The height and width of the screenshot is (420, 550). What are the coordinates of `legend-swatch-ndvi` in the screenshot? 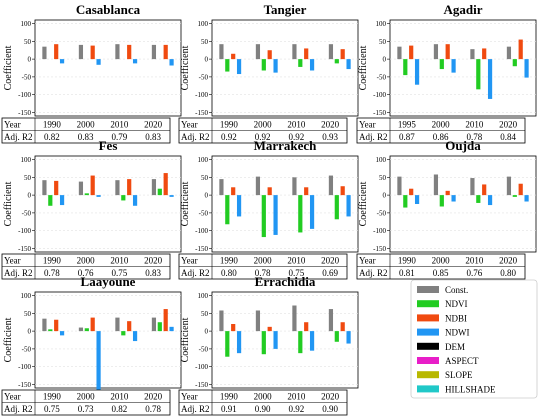 It's located at (428, 304).